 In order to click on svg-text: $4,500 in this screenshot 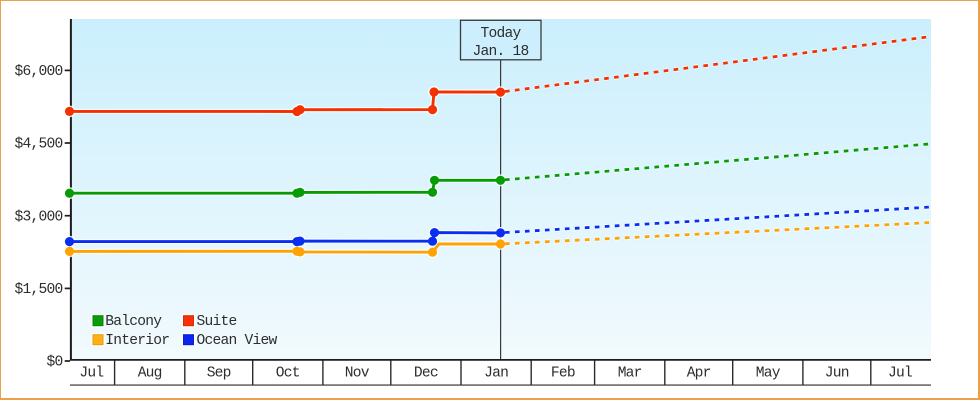, I will do `click(39, 145)`.